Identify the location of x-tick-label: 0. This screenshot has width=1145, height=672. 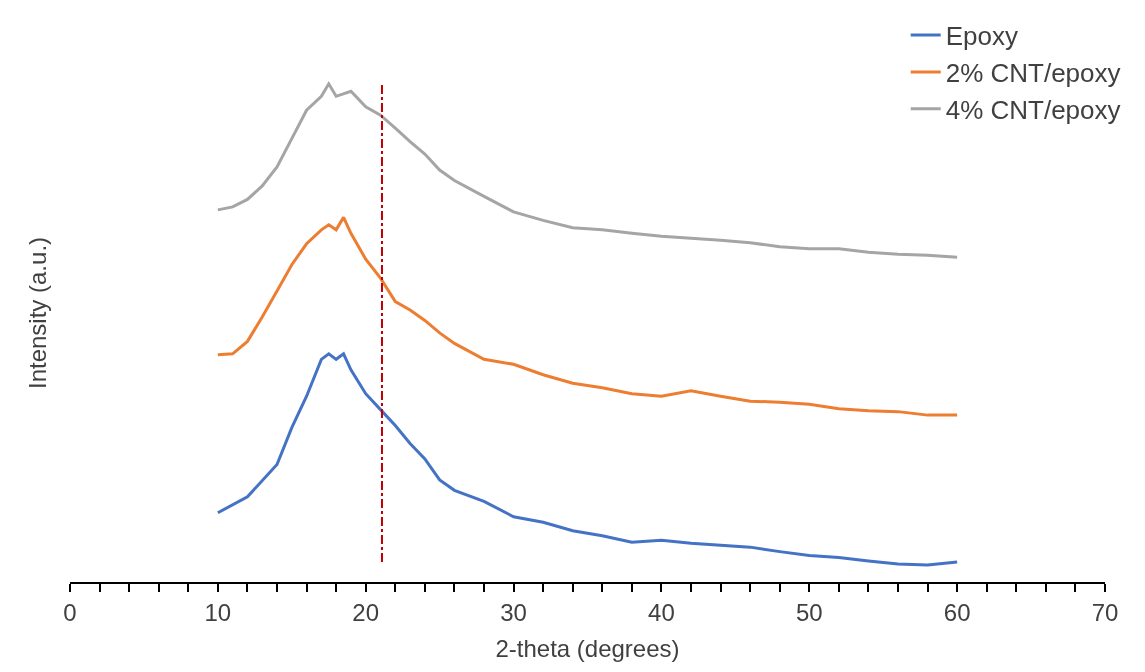
(70, 612).